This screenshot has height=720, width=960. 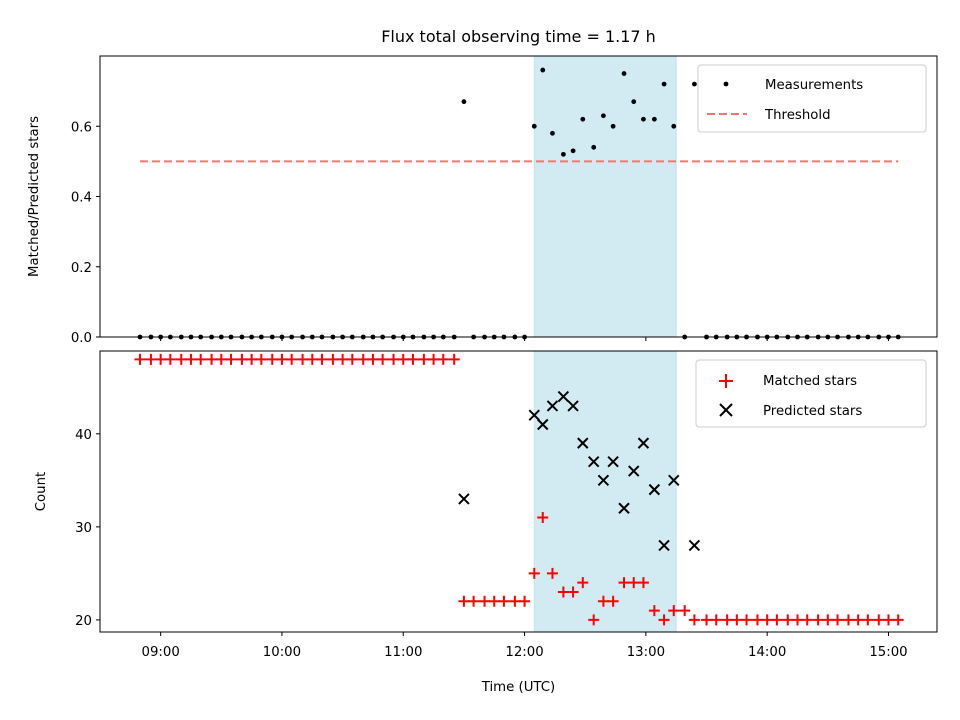 I want to click on bottom-x-tick-label: 11:00, so click(x=403, y=652).